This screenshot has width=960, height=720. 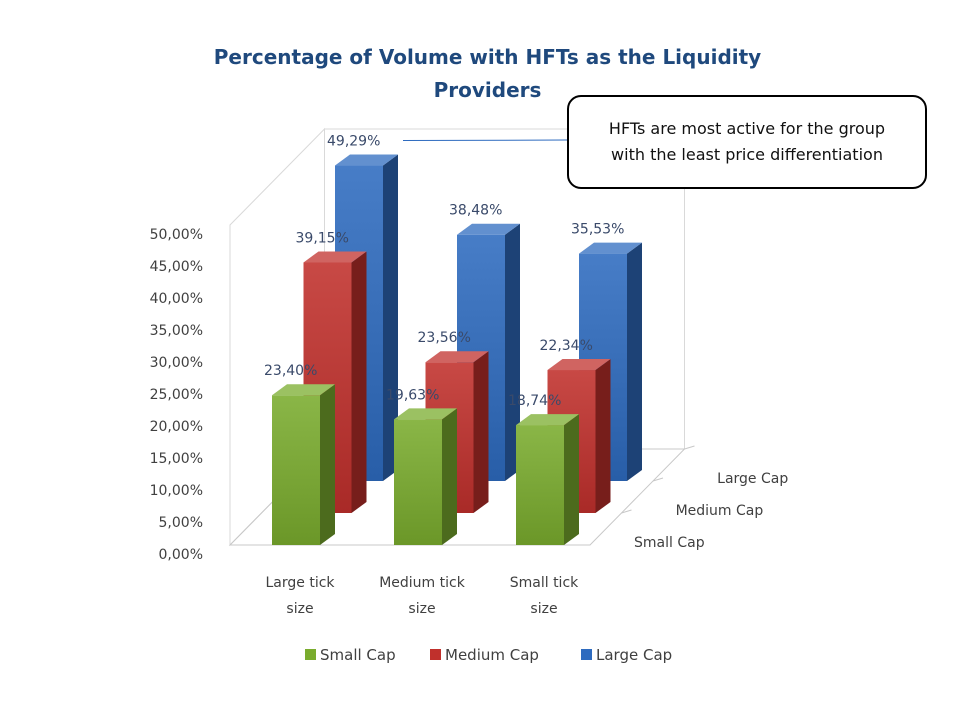 I want to click on legend: Small Cap Medium Cap Large Cap, so click(x=488, y=655).